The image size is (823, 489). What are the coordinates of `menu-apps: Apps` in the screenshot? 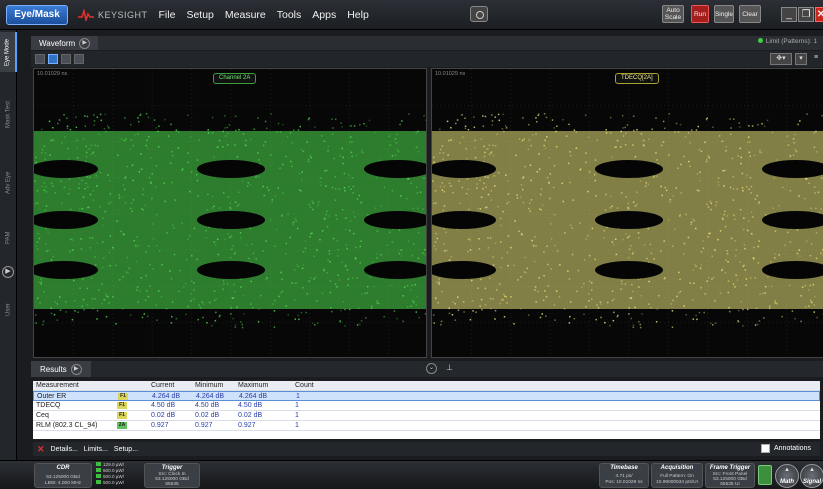 It's located at (324, 14).